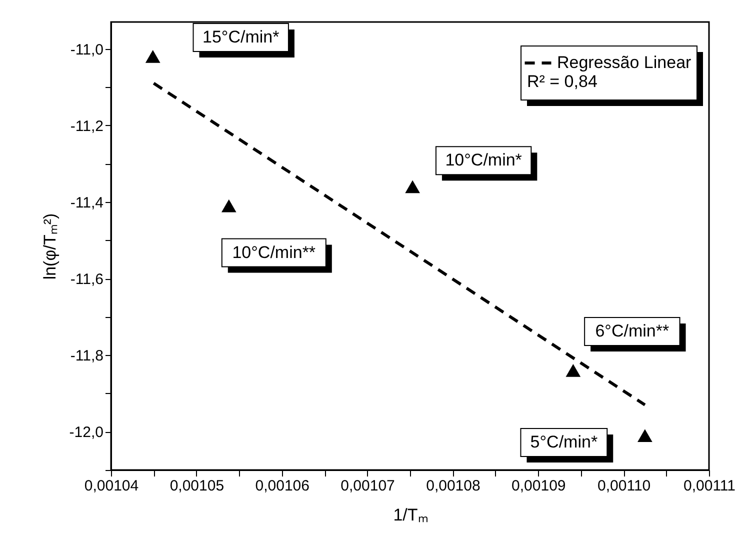  What do you see at coordinates (241, 36) in the screenshot?
I see `annotation: 15°C/min*` at bounding box center [241, 36].